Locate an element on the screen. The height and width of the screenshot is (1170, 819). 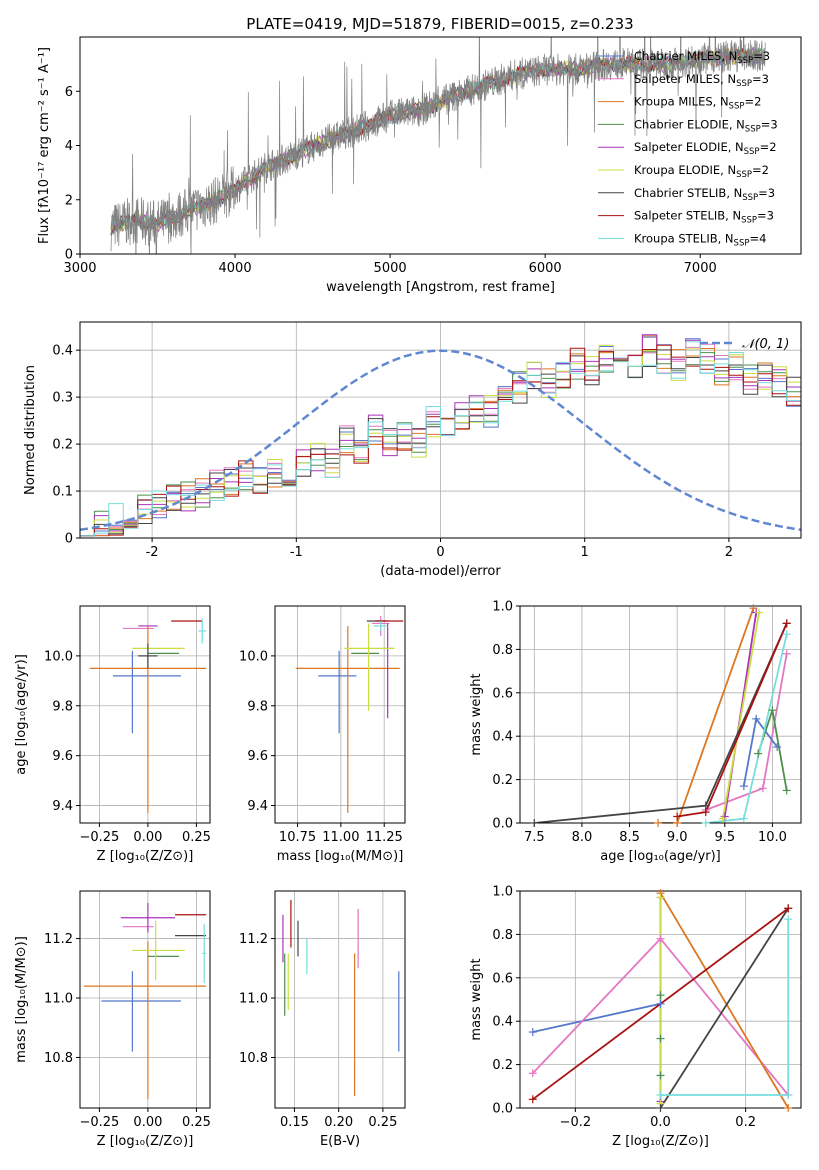
y-tick-label: 10.8 is located at coordinates (253, 1058).